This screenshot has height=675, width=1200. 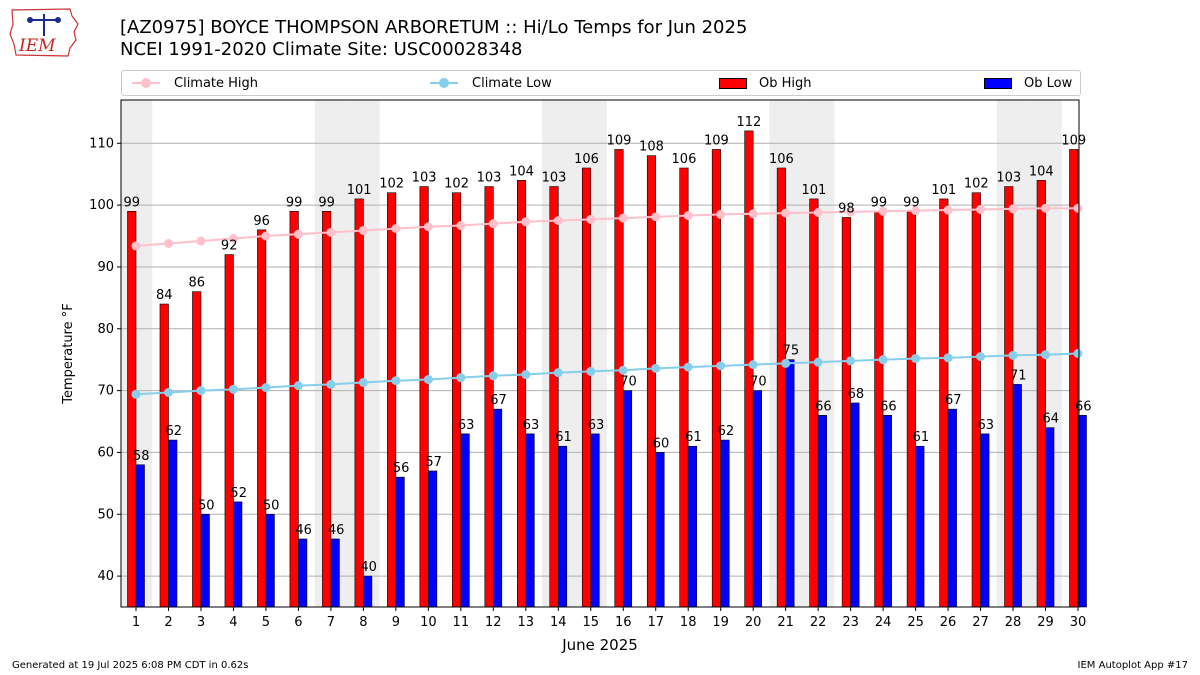 What do you see at coordinates (298, 622) in the screenshot?
I see `x-tick-label: 6` at bounding box center [298, 622].